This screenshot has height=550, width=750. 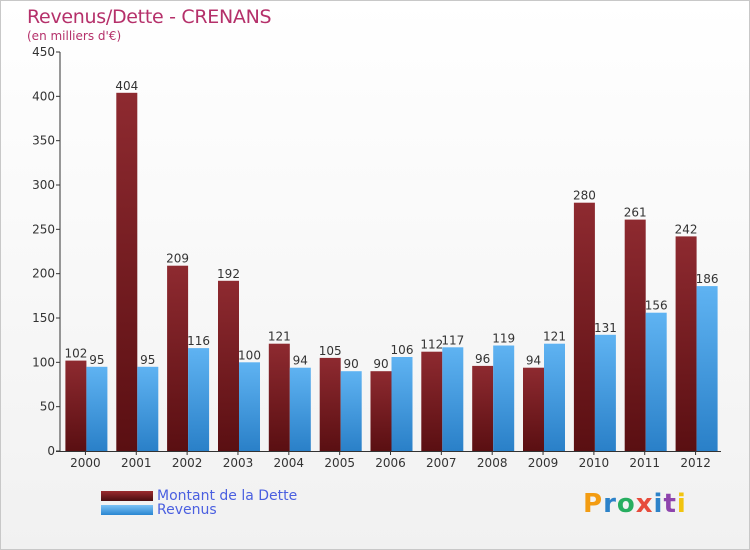 I want to click on logo-letter: P, so click(x=593, y=504).